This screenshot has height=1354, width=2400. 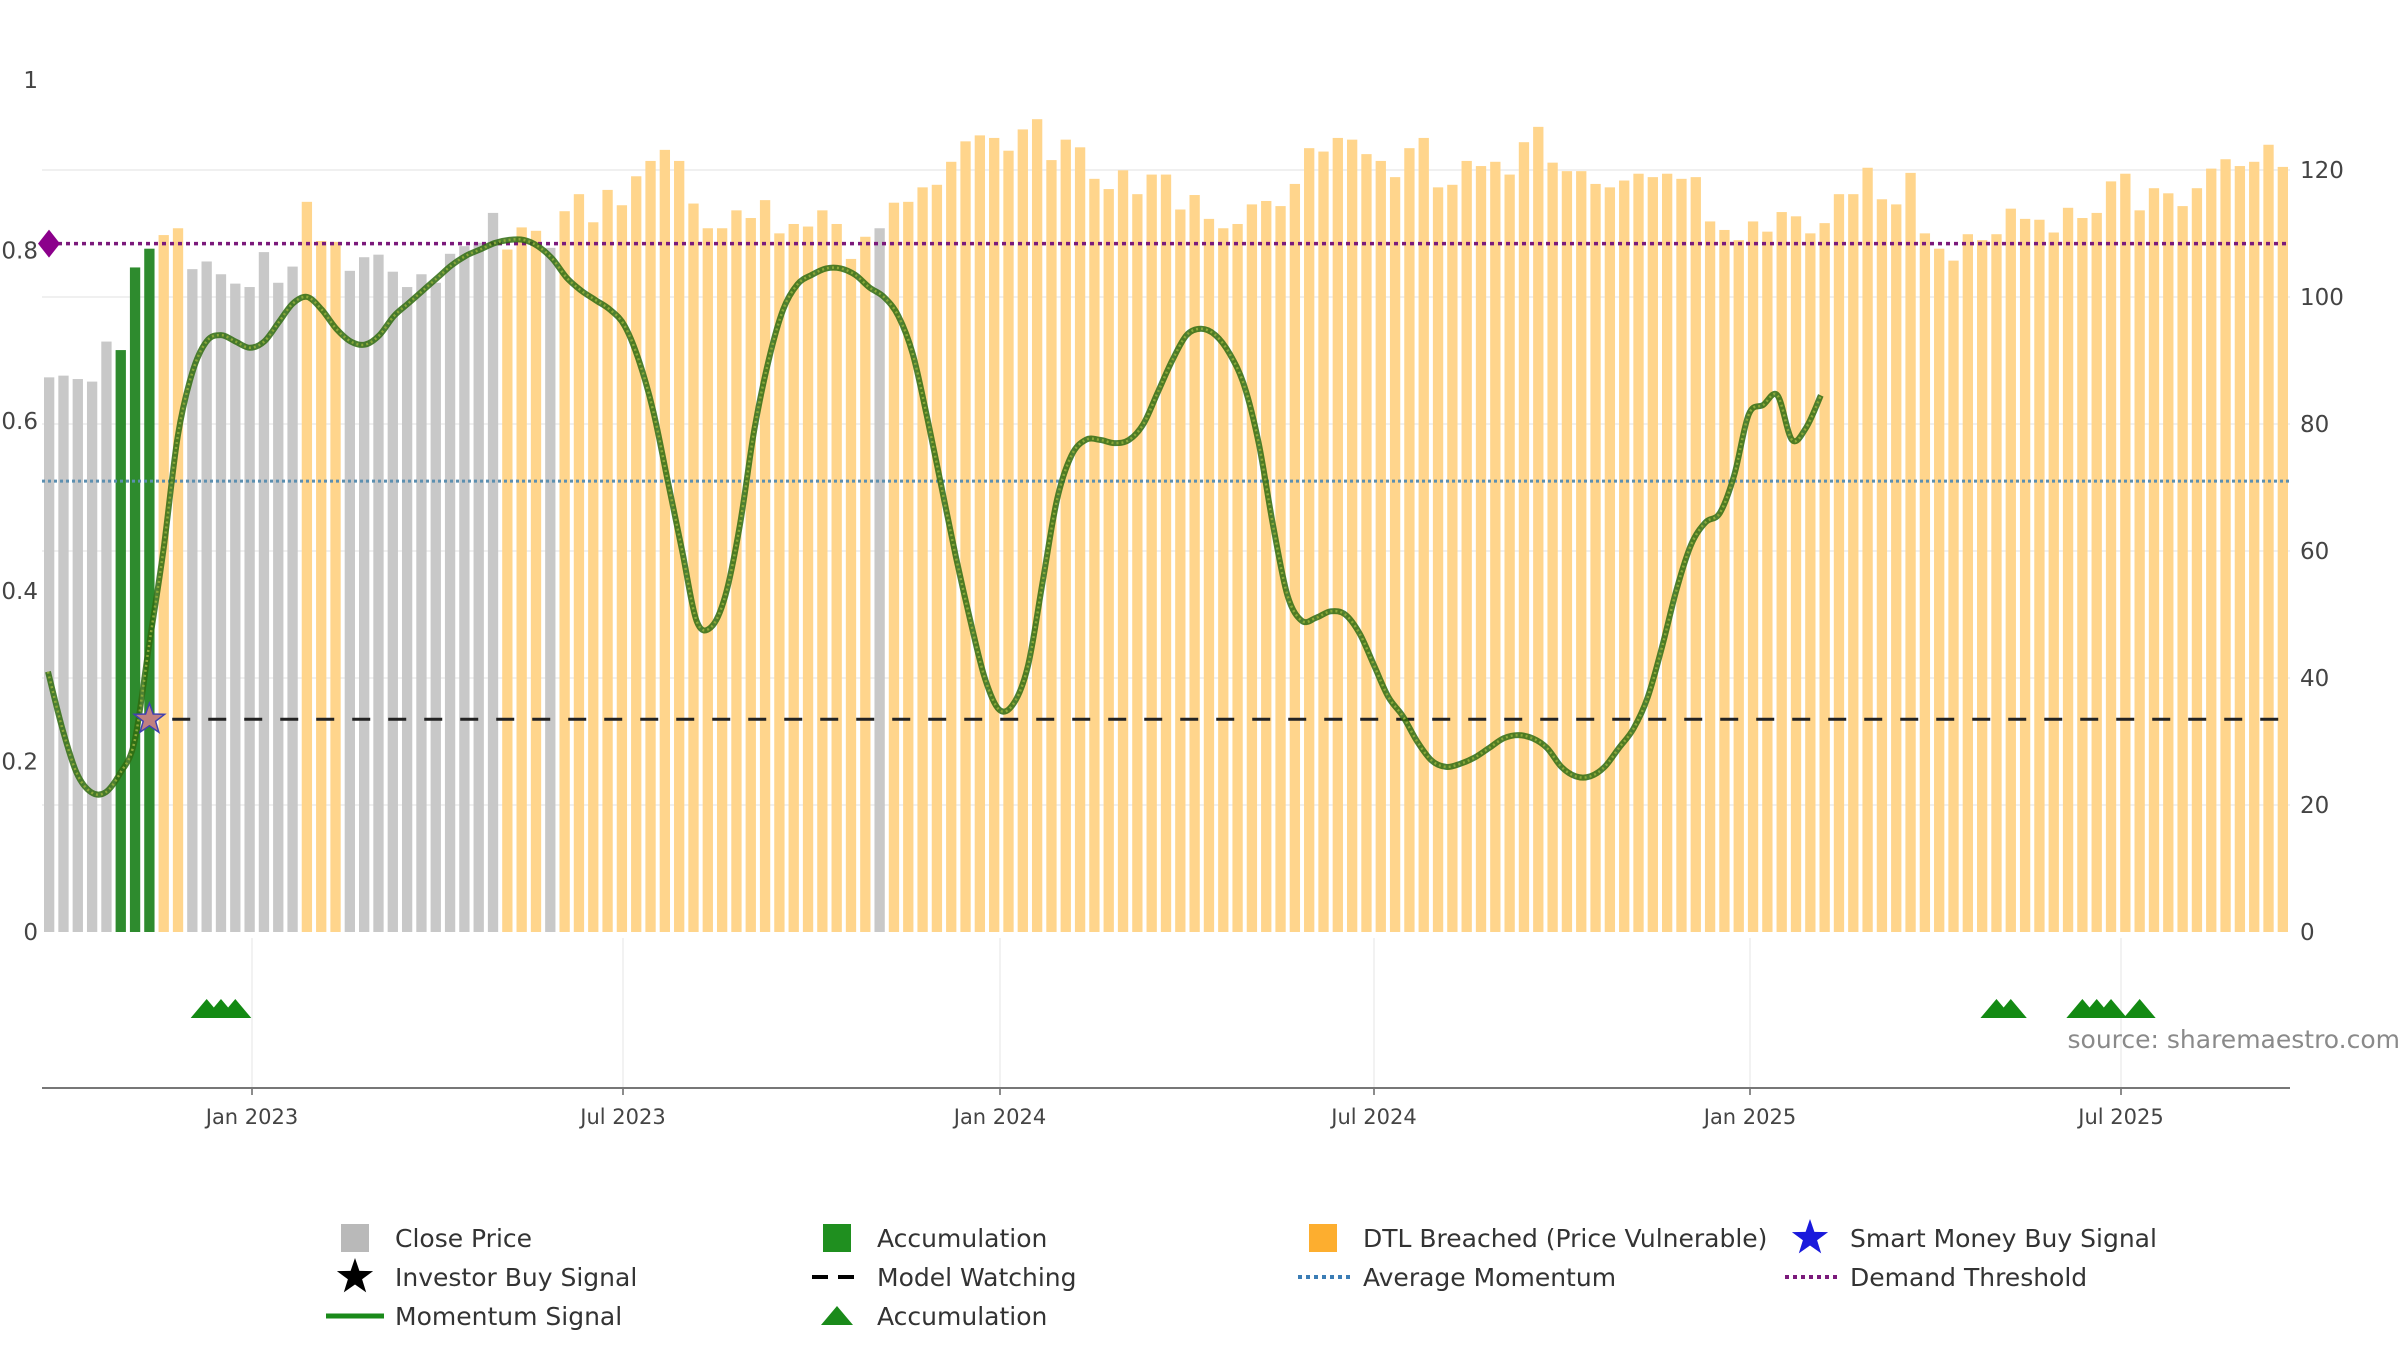 What do you see at coordinates (1749, 1117) in the screenshot?
I see `x-tick-label-4: Jan 2025` at bounding box center [1749, 1117].